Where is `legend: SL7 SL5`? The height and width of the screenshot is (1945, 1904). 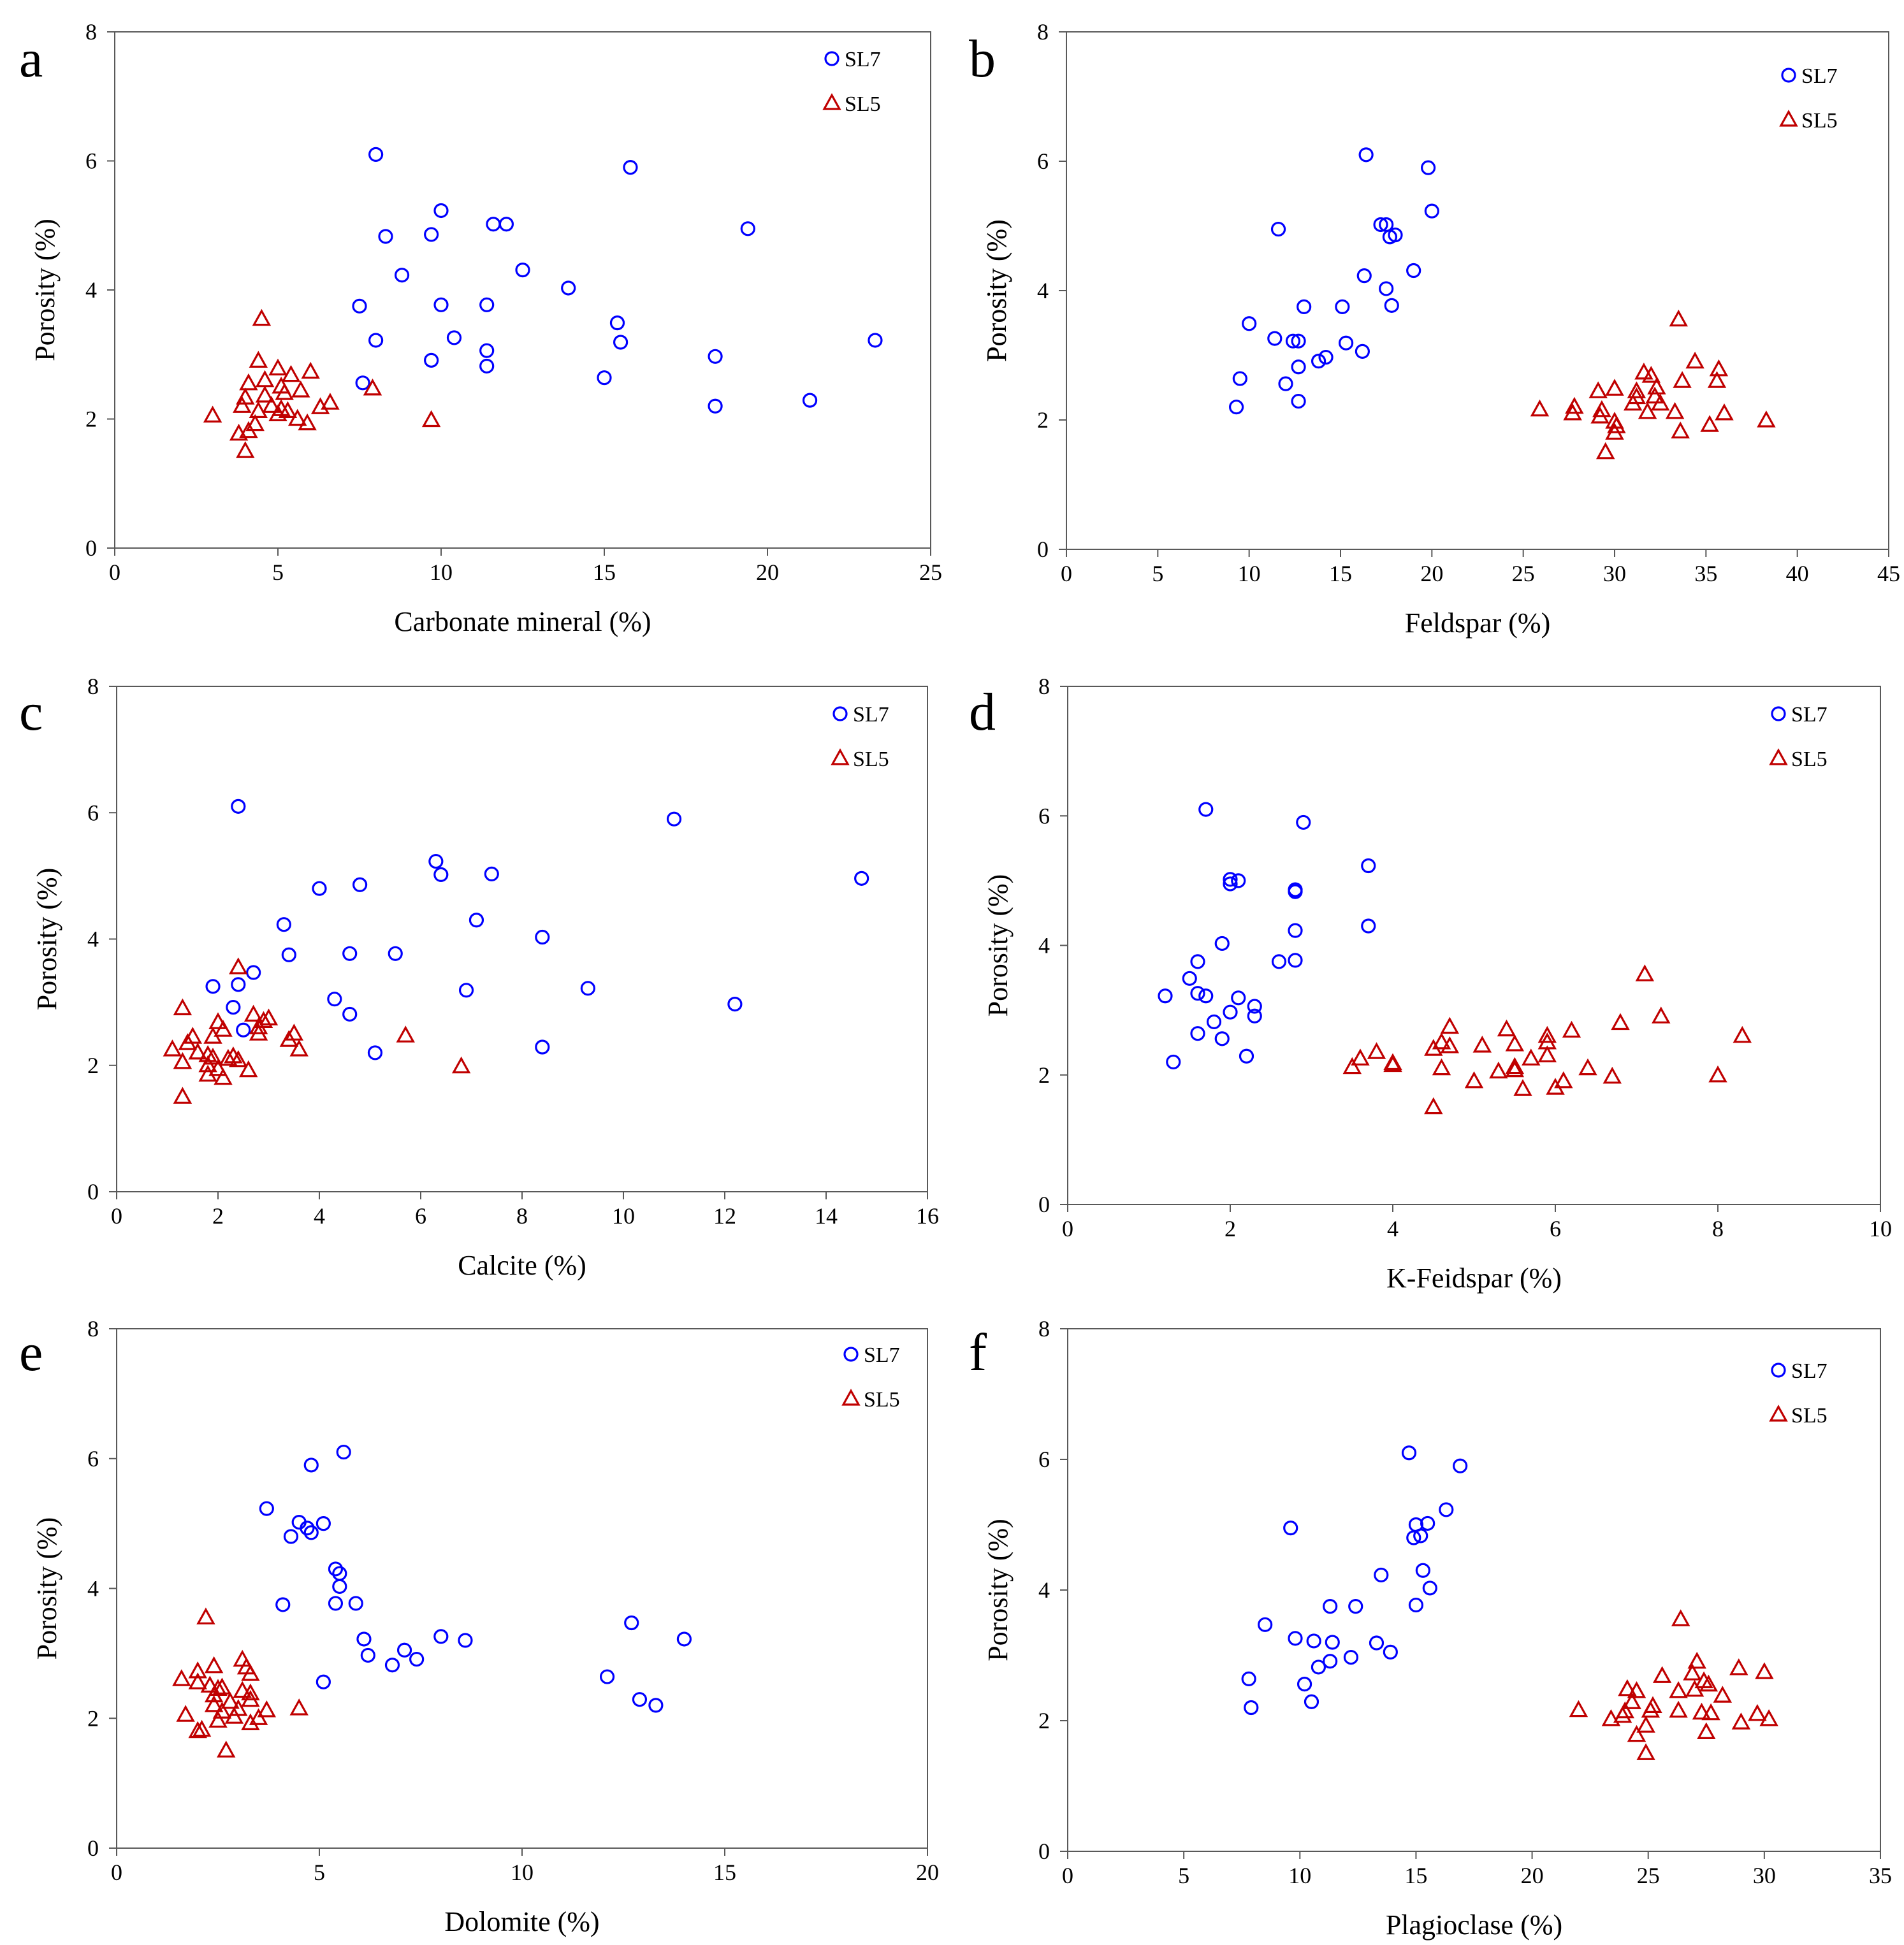 legend: SL7 SL5 is located at coordinates (1798, 1393).